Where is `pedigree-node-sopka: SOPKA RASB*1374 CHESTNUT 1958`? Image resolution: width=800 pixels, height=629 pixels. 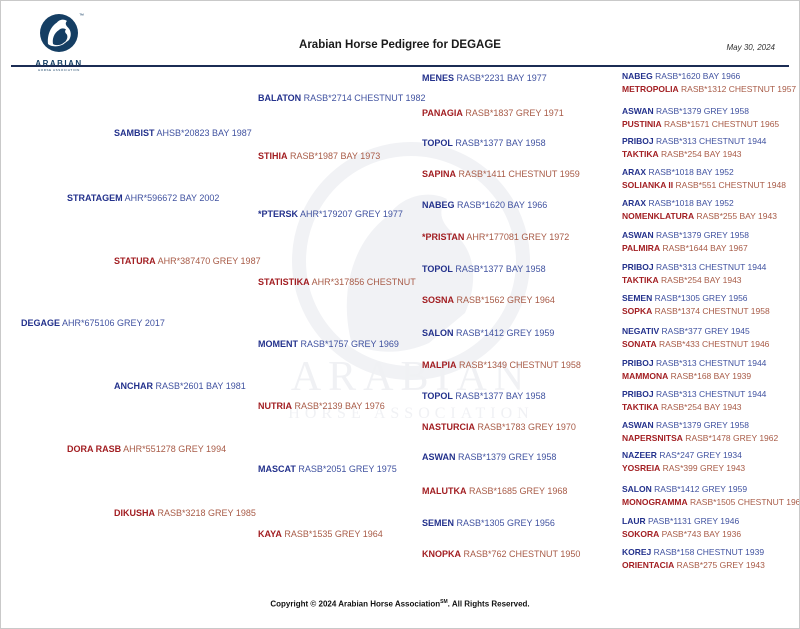 pedigree-node-sopka: SOPKA RASB*1374 CHESTNUT 1958 is located at coordinates (696, 311).